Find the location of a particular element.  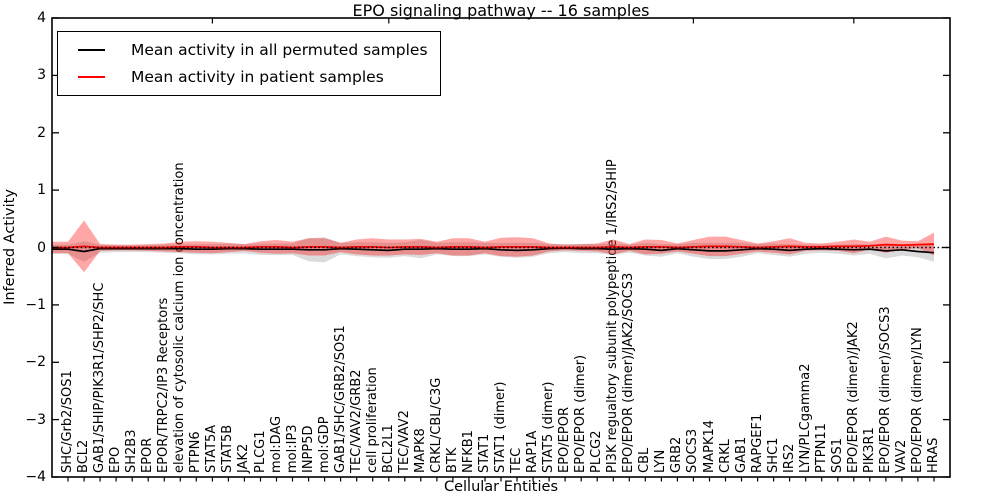

x-tick-label: CRKL/CBL/C3G is located at coordinates (436, 425).